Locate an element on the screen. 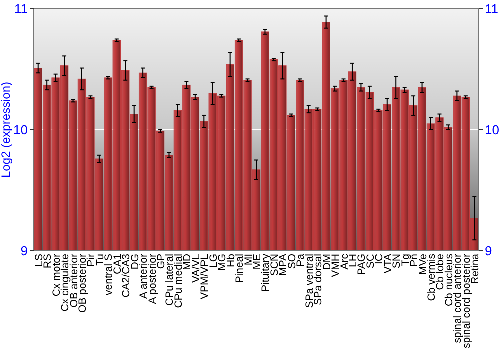  y-tick-label: 10 is located at coordinates (21, 130).